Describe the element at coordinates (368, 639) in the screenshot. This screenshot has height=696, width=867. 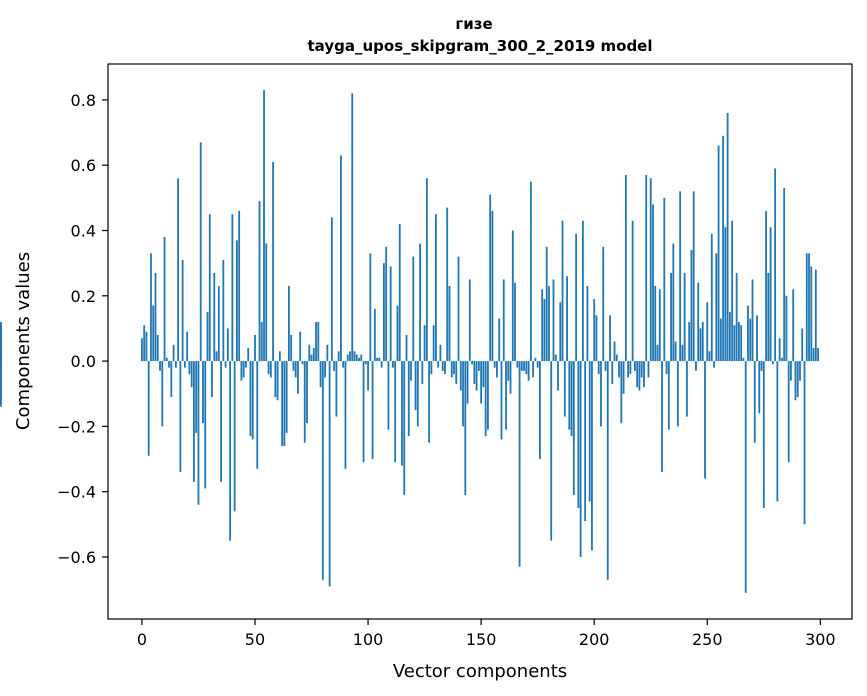
I see `x-tick-label: 100` at that location.